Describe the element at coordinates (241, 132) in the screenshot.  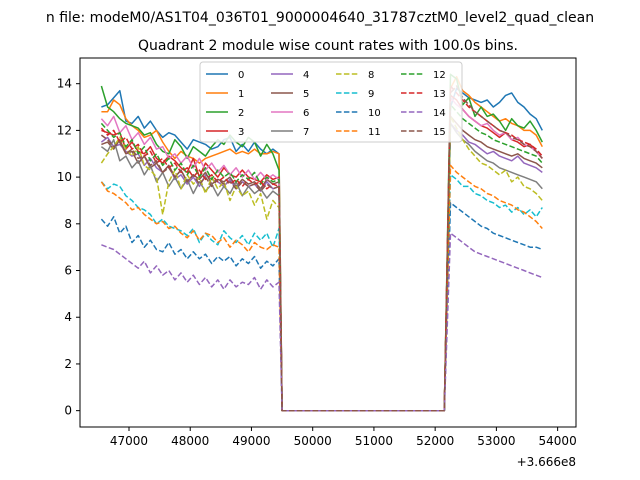
I see `legend-label-3: 3` at that location.